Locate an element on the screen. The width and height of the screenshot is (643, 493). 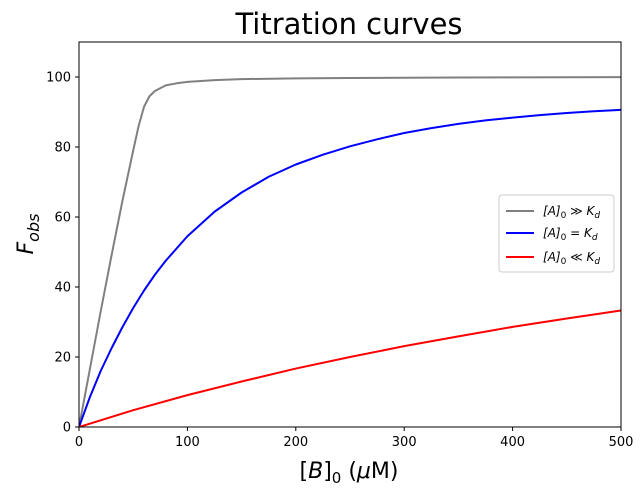
x-tick-label: 500 is located at coordinates (621, 442).